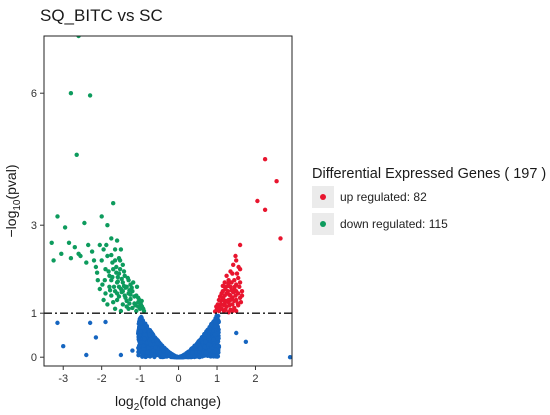 The height and width of the screenshot is (415, 550). Describe the element at coordinates (37, 226) in the screenshot. I see `y-axis: 0 1 3 6` at that location.